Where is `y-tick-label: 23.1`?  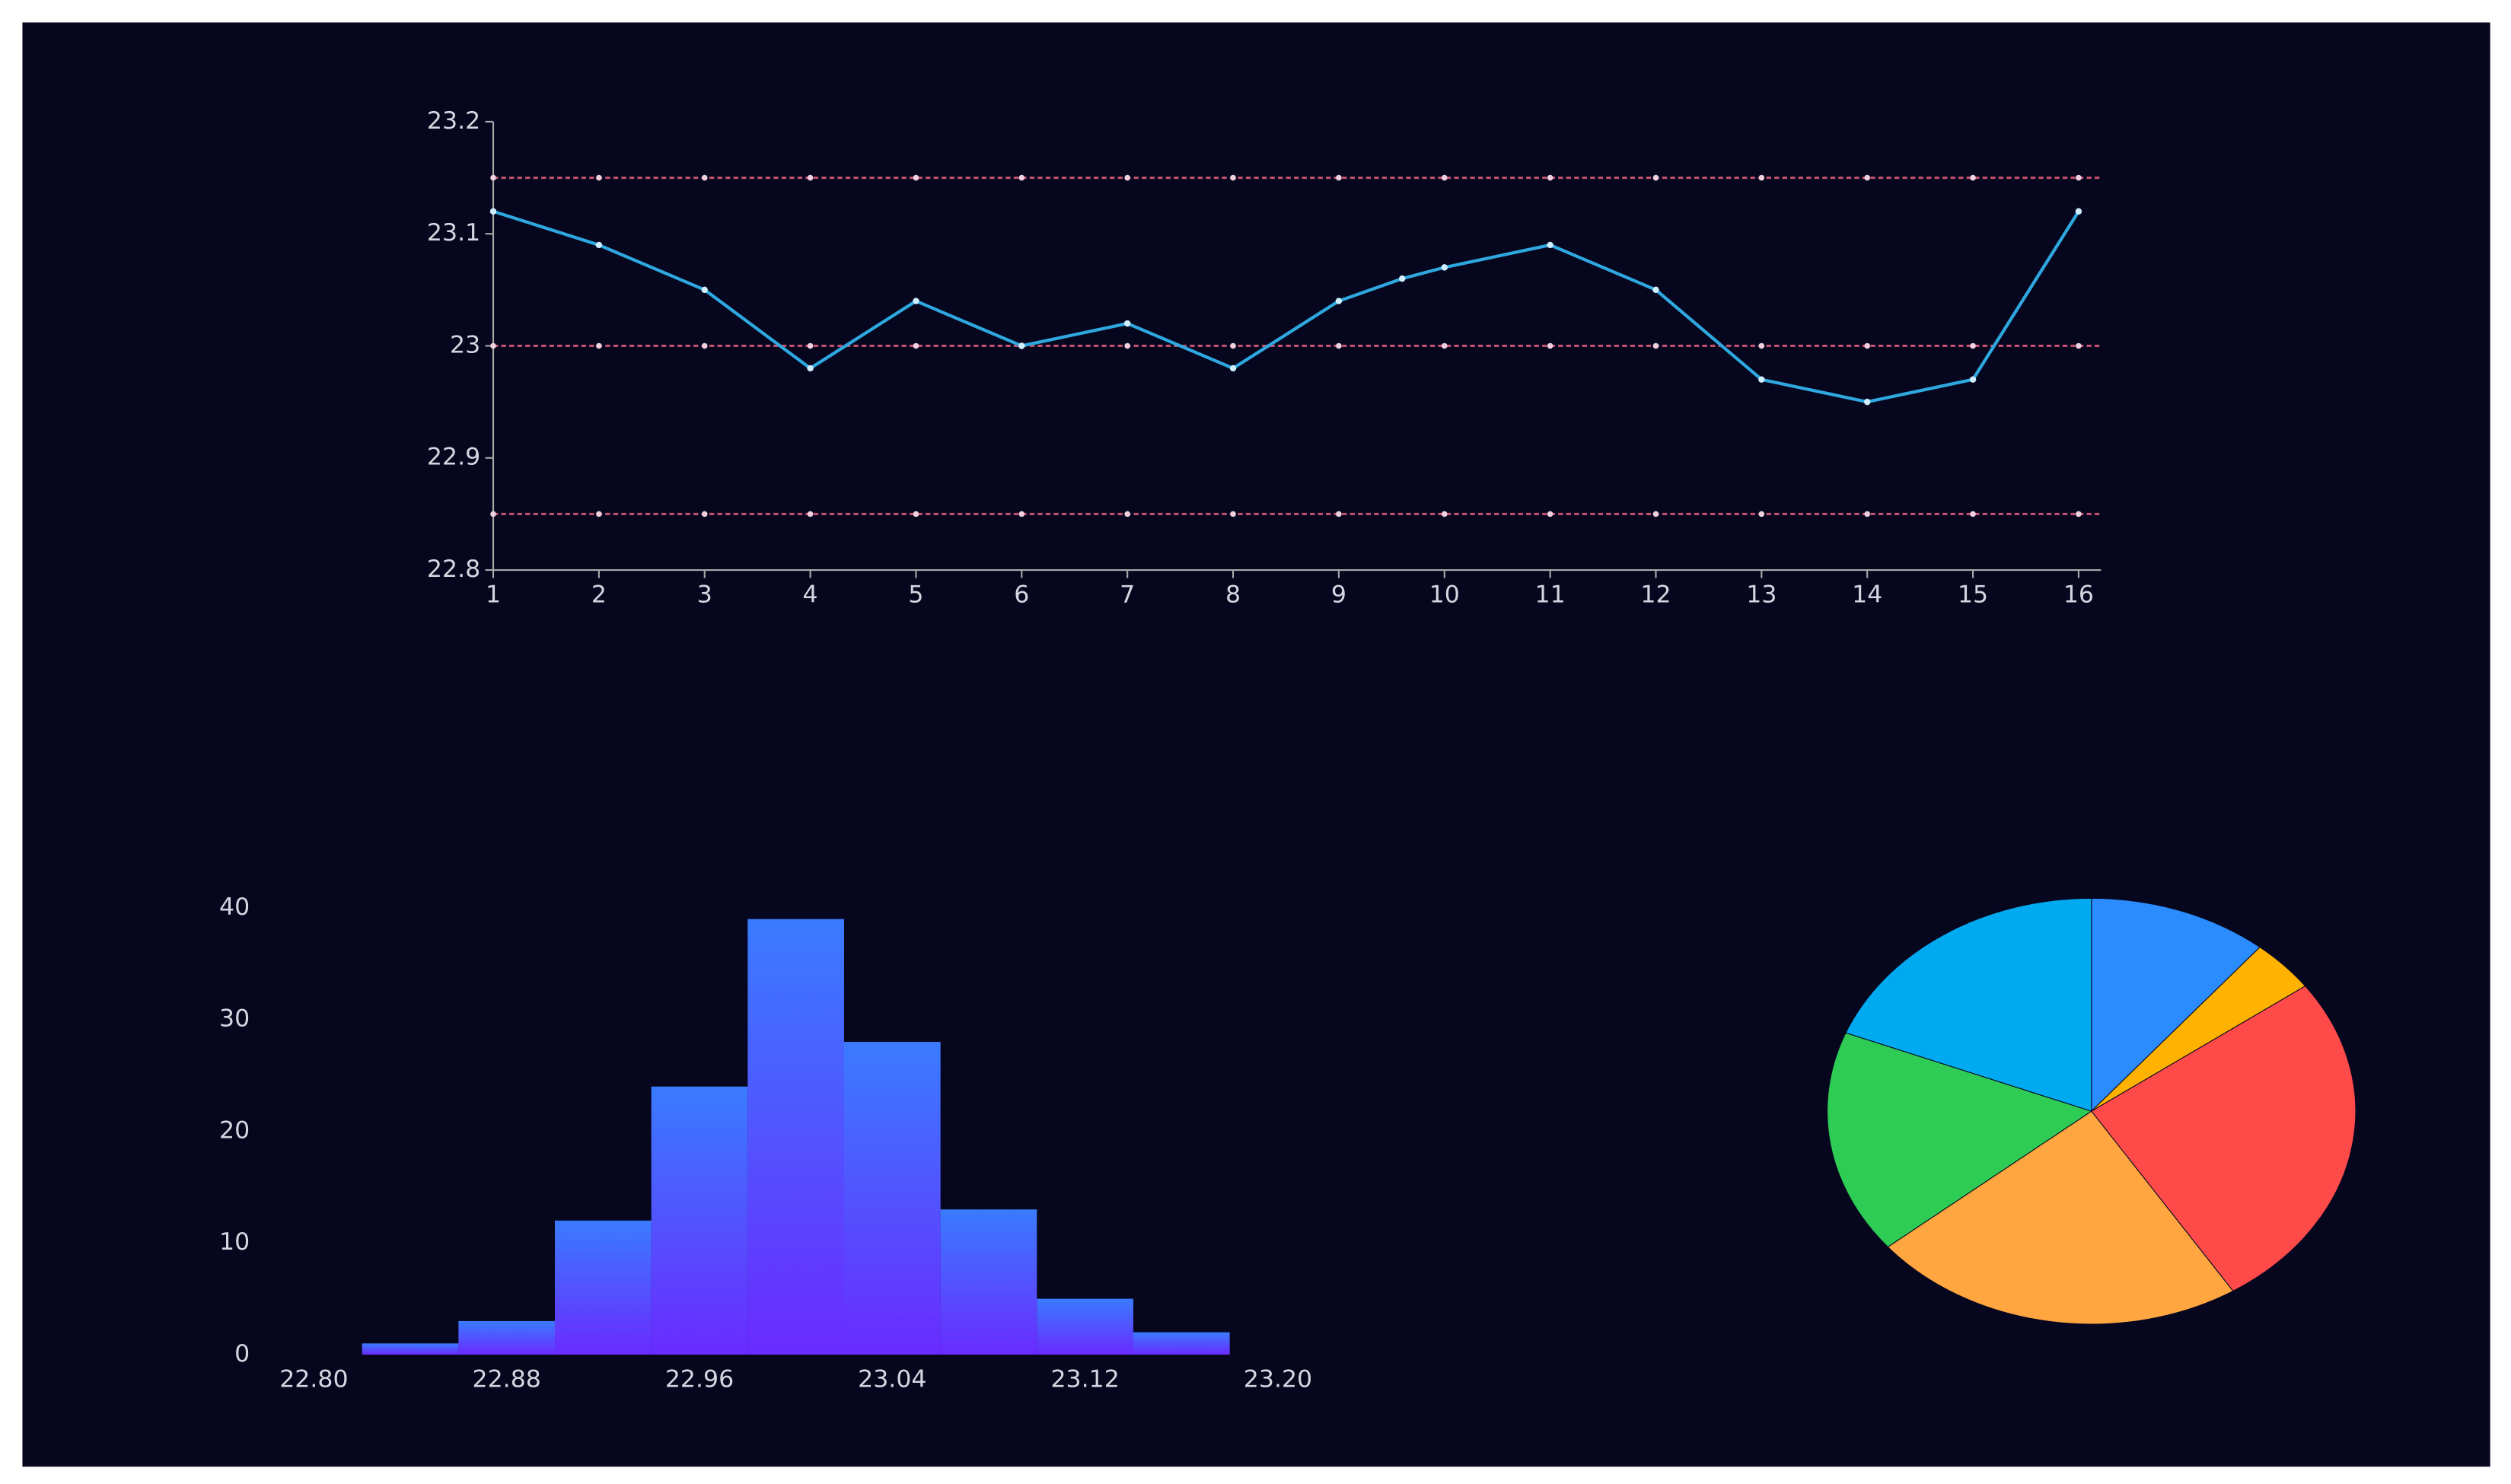
y-tick-label: 23.1 is located at coordinates (454, 233).